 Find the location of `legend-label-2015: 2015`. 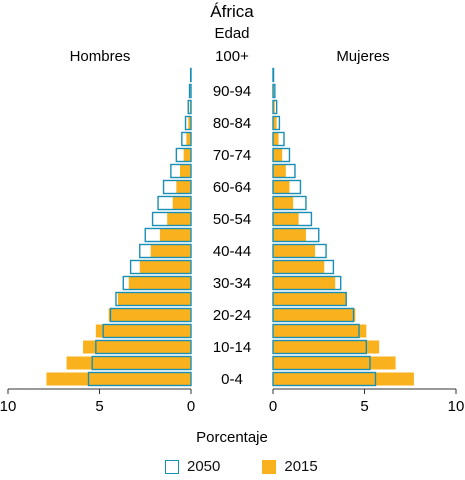

legend-label-2015: 2015 is located at coordinates (301, 466).